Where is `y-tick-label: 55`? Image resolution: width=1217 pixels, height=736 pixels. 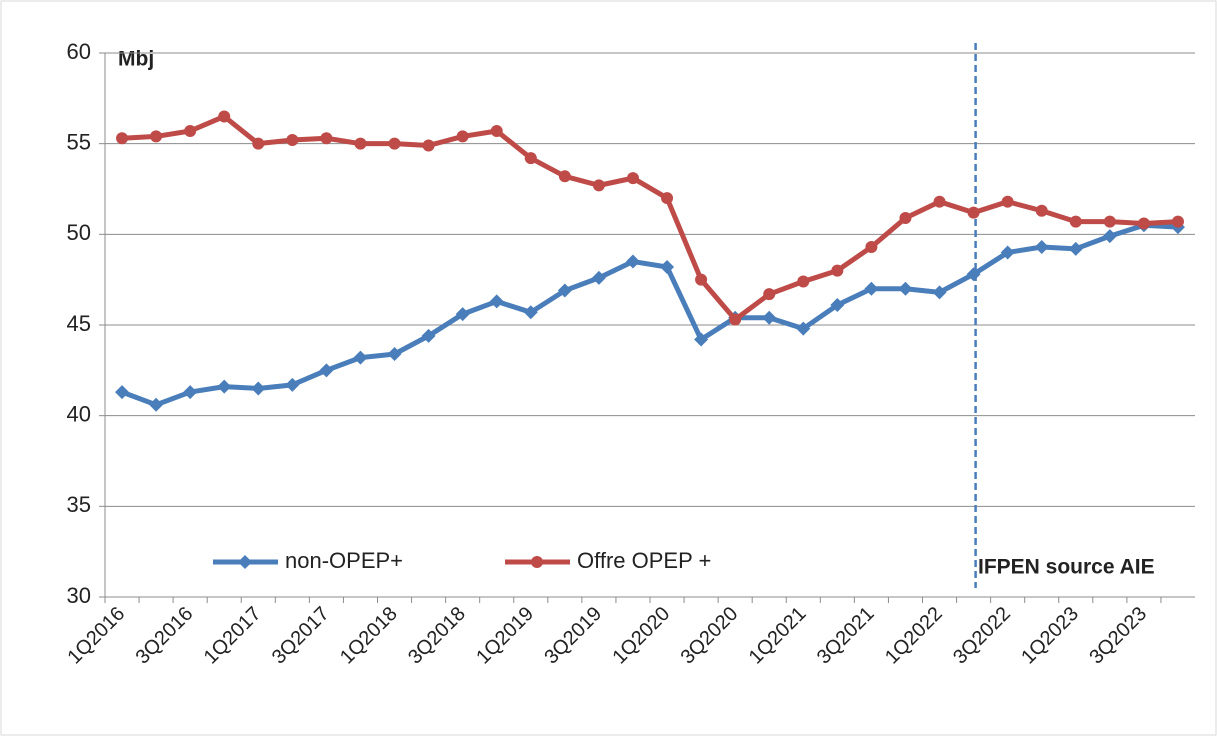
y-tick-label: 55 is located at coordinates (79, 141).